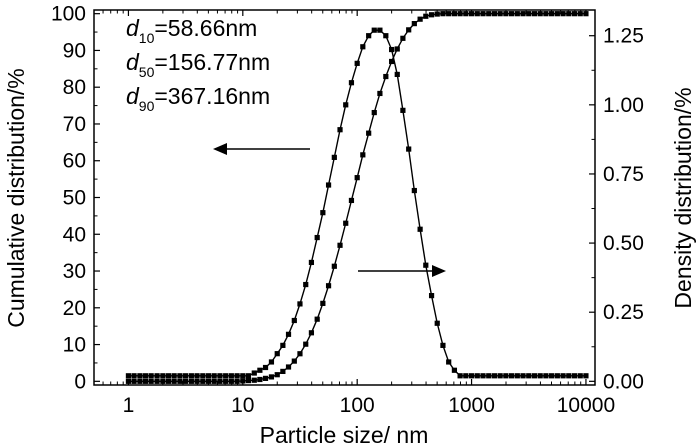 Image resolution: width=700 pixels, height=447 pixels. What do you see at coordinates (623, 381) in the screenshot?
I see `y-right-tick-label: 0.00` at bounding box center [623, 381].